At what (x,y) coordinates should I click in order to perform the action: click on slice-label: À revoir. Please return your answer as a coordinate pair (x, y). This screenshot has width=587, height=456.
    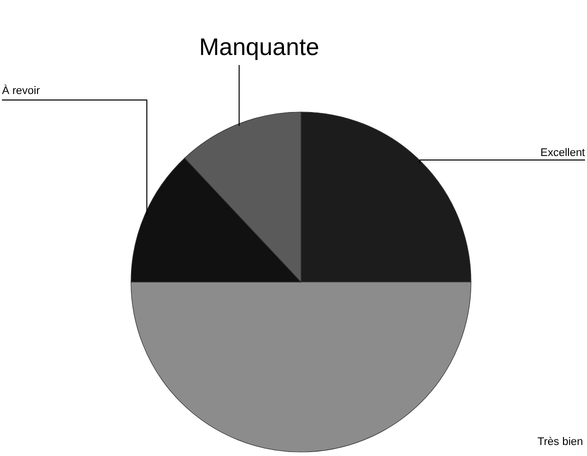
    Looking at the image, I should click on (21, 90).